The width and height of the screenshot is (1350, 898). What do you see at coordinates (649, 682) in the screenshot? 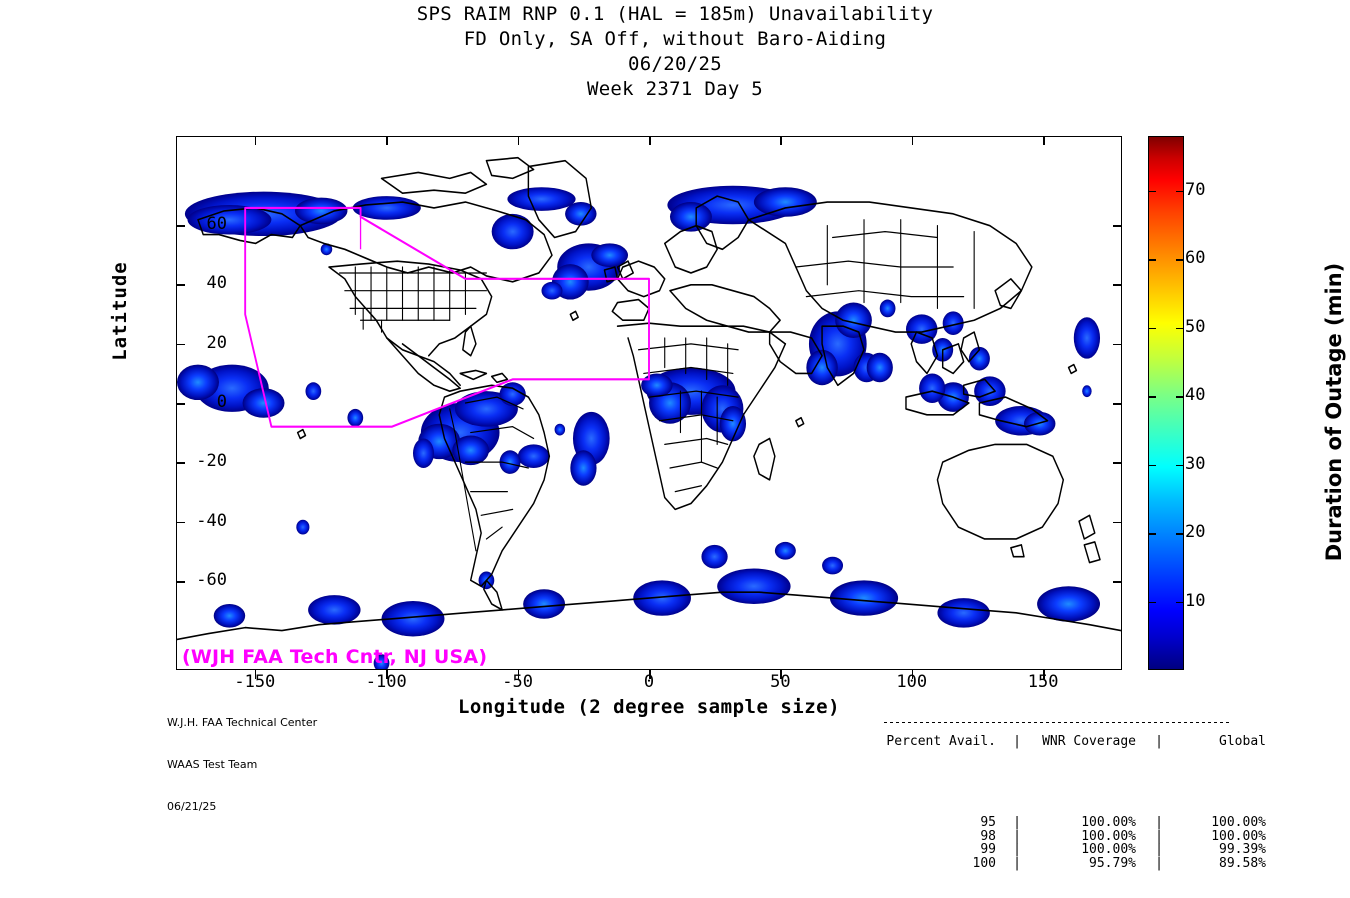
I see `x-tick-label: 0` at bounding box center [649, 682].